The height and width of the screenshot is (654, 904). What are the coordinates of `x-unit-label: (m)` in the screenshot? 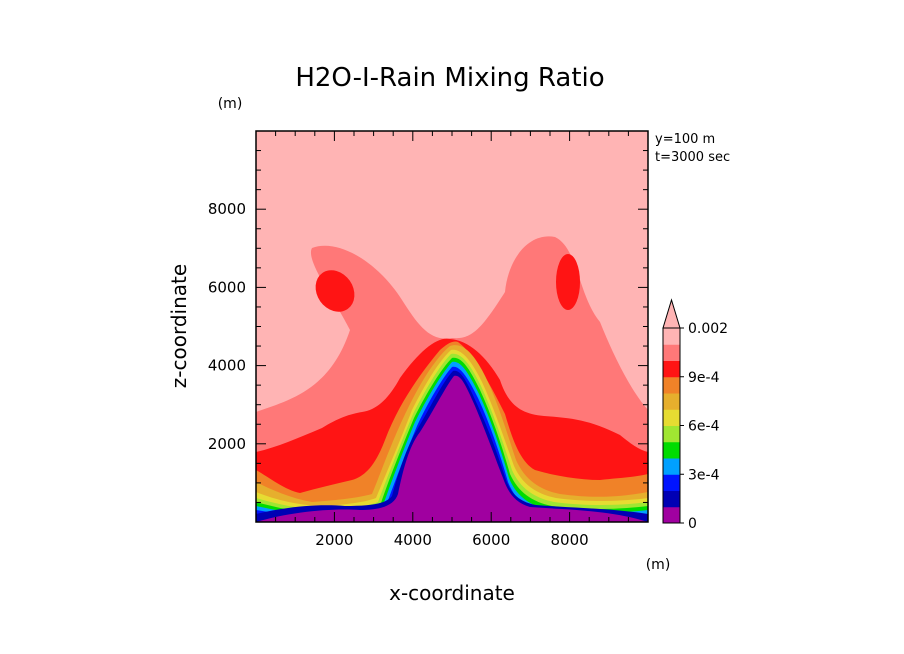 It's located at (658, 565).